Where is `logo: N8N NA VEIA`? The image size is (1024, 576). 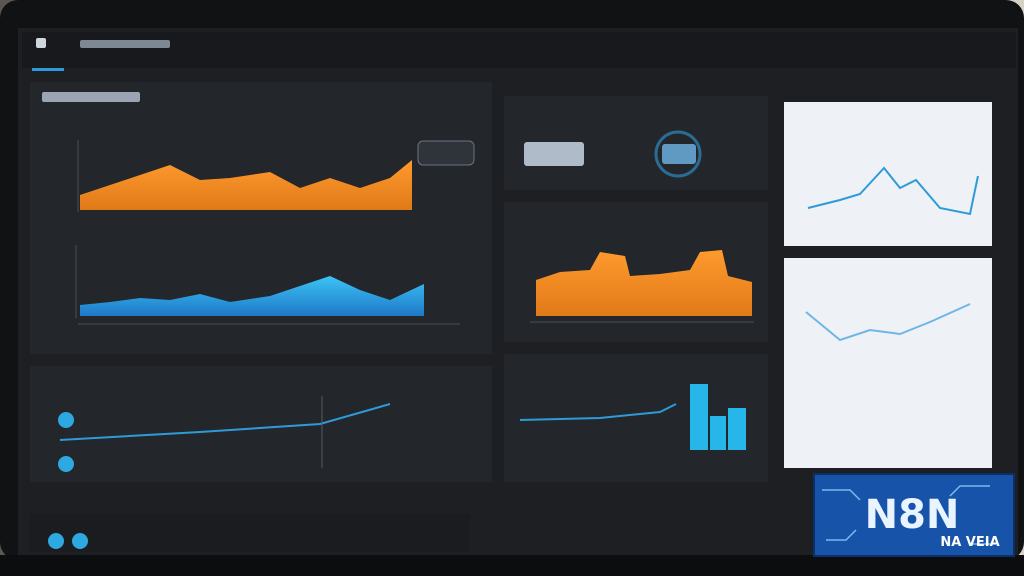 logo: N8N NA VEIA is located at coordinates (914, 515).